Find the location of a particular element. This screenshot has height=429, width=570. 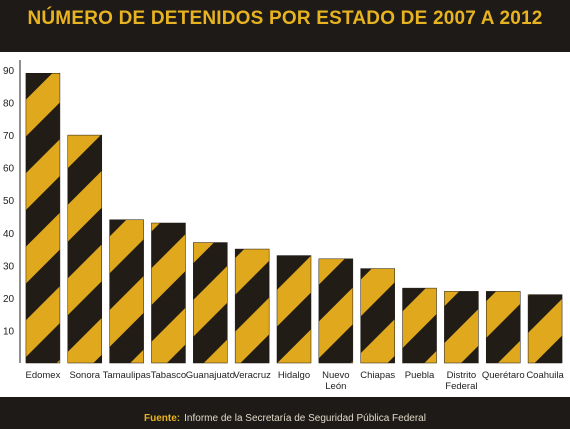

x-tick-label: Querétaro is located at coordinates (503, 375).